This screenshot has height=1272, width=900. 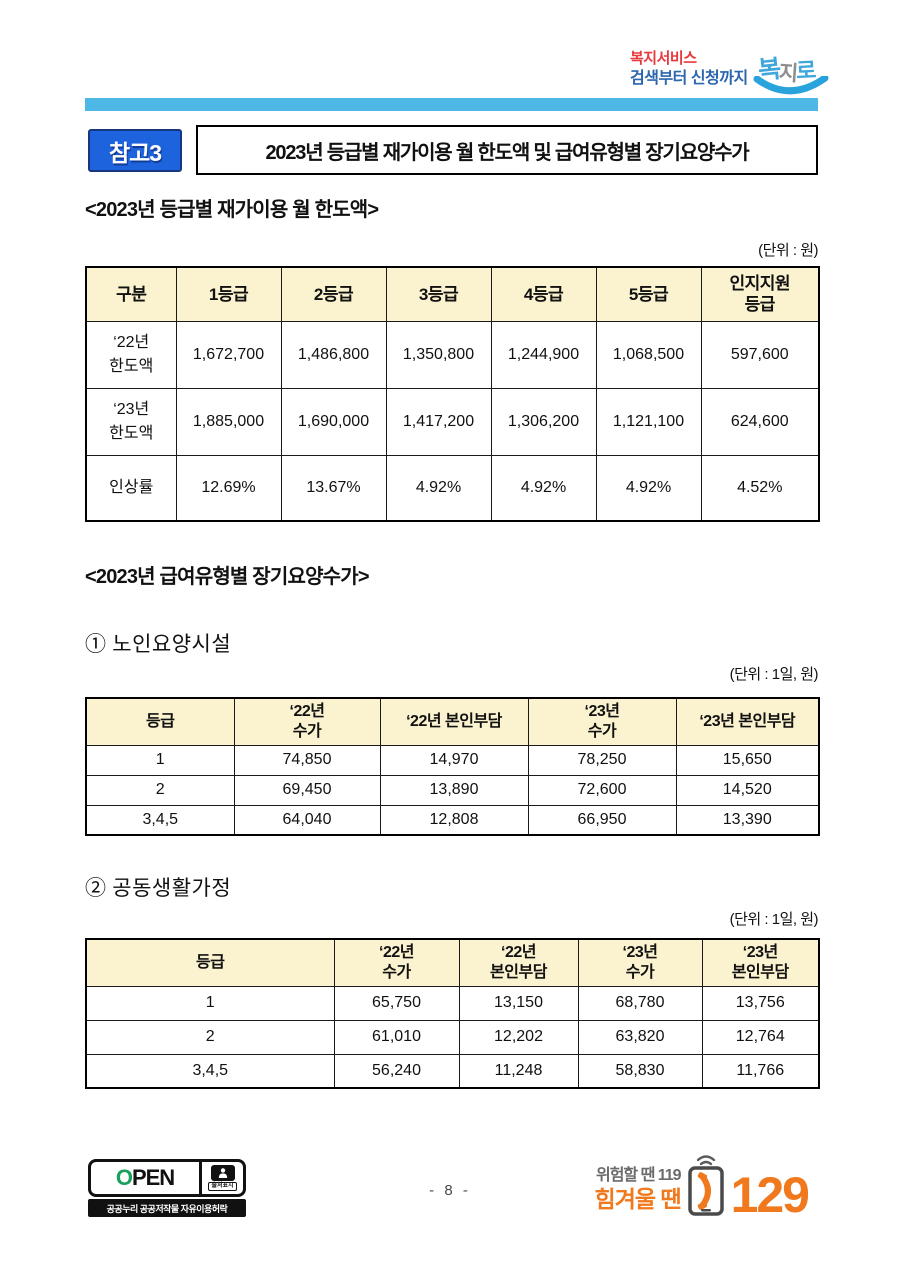 What do you see at coordinates (131, 421) in the screenshot?
I see `row-header: ‘23년 한도액` at bounding box center [131, 421].